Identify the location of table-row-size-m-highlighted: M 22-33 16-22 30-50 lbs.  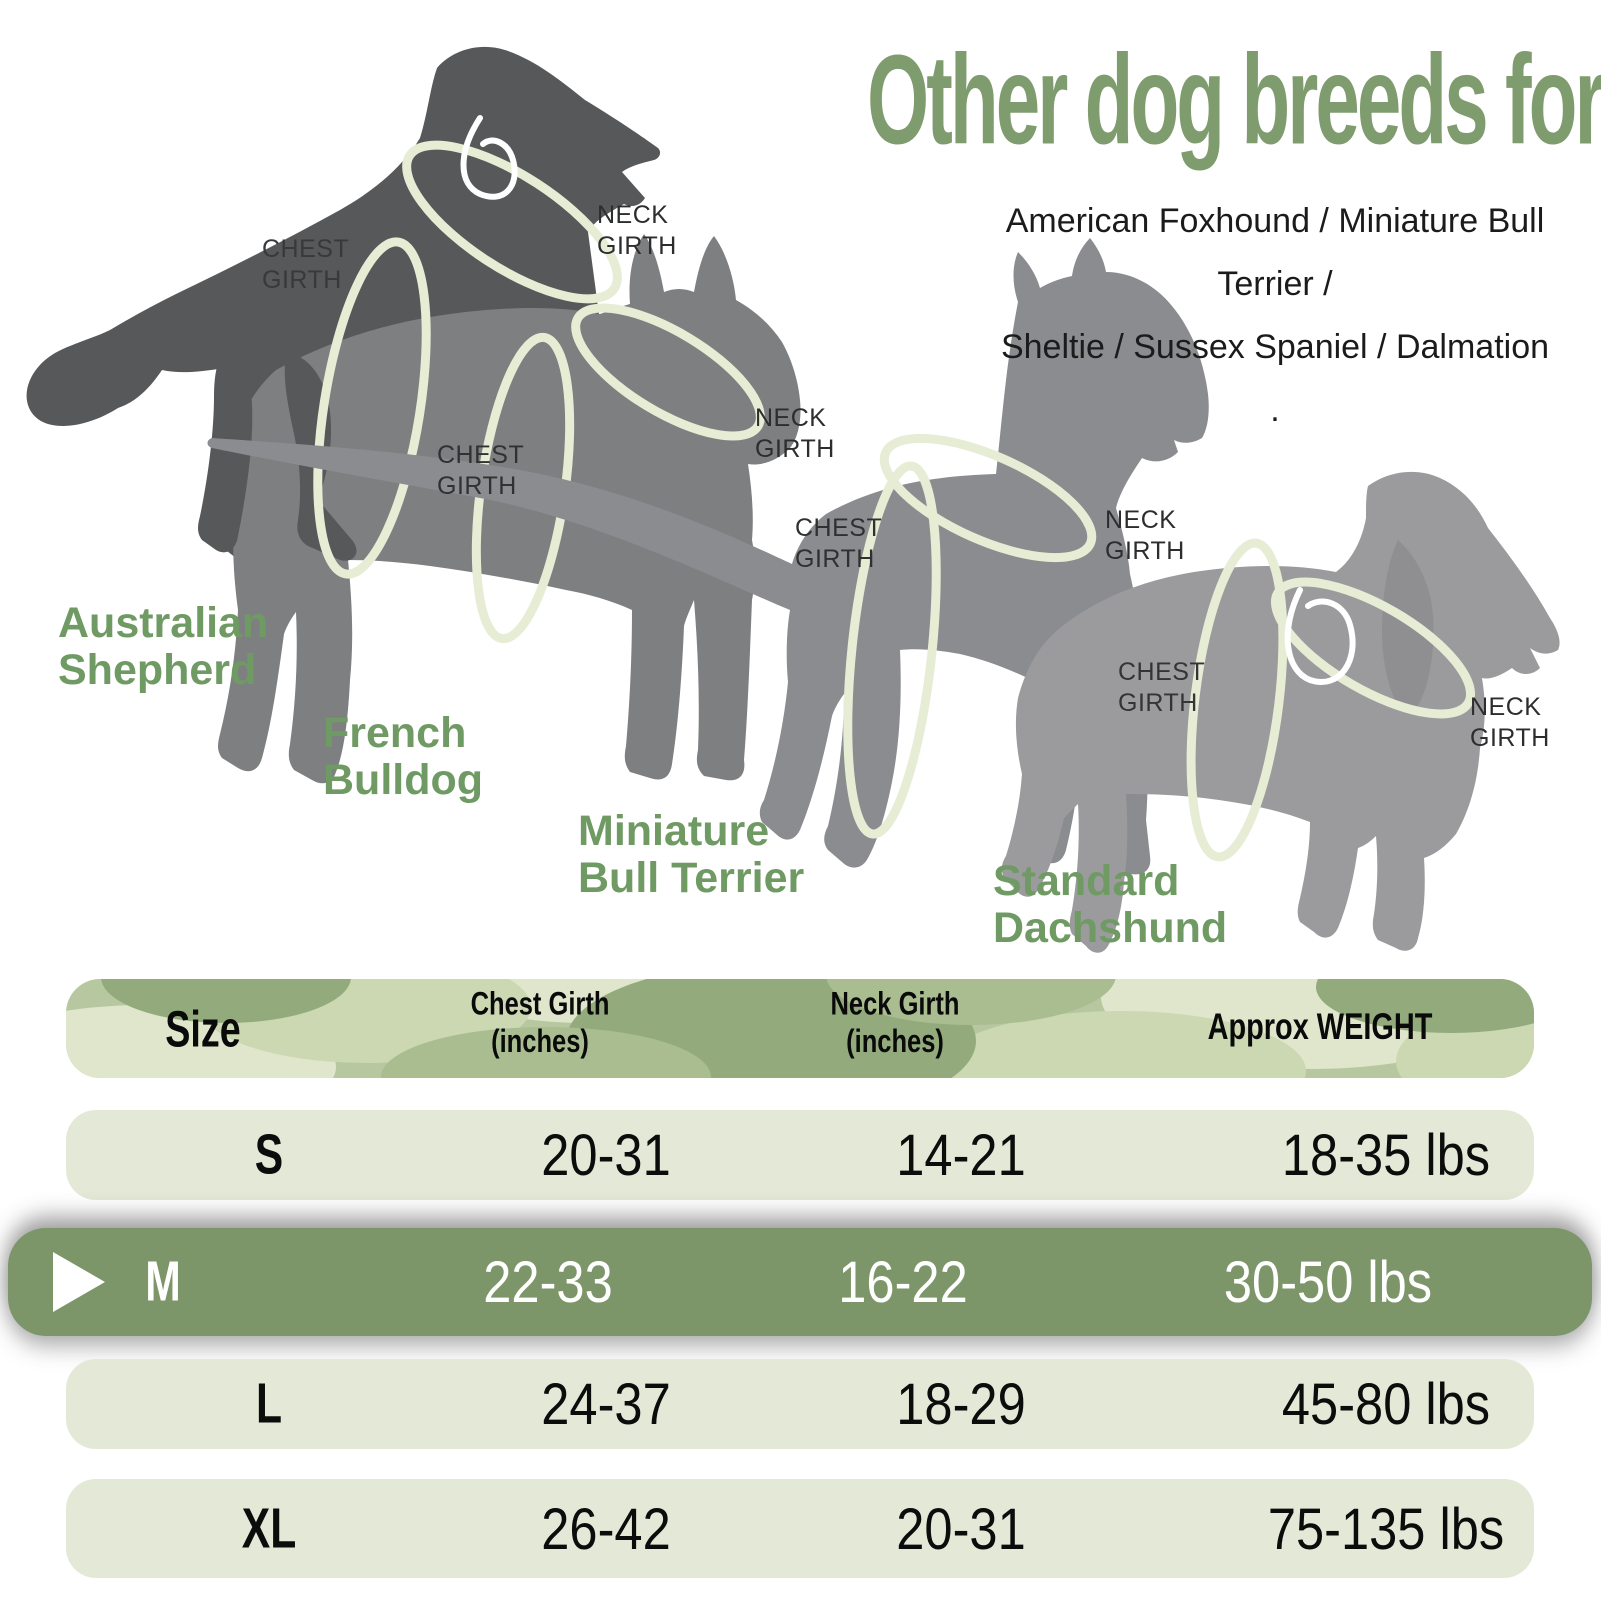
(800, 1282).